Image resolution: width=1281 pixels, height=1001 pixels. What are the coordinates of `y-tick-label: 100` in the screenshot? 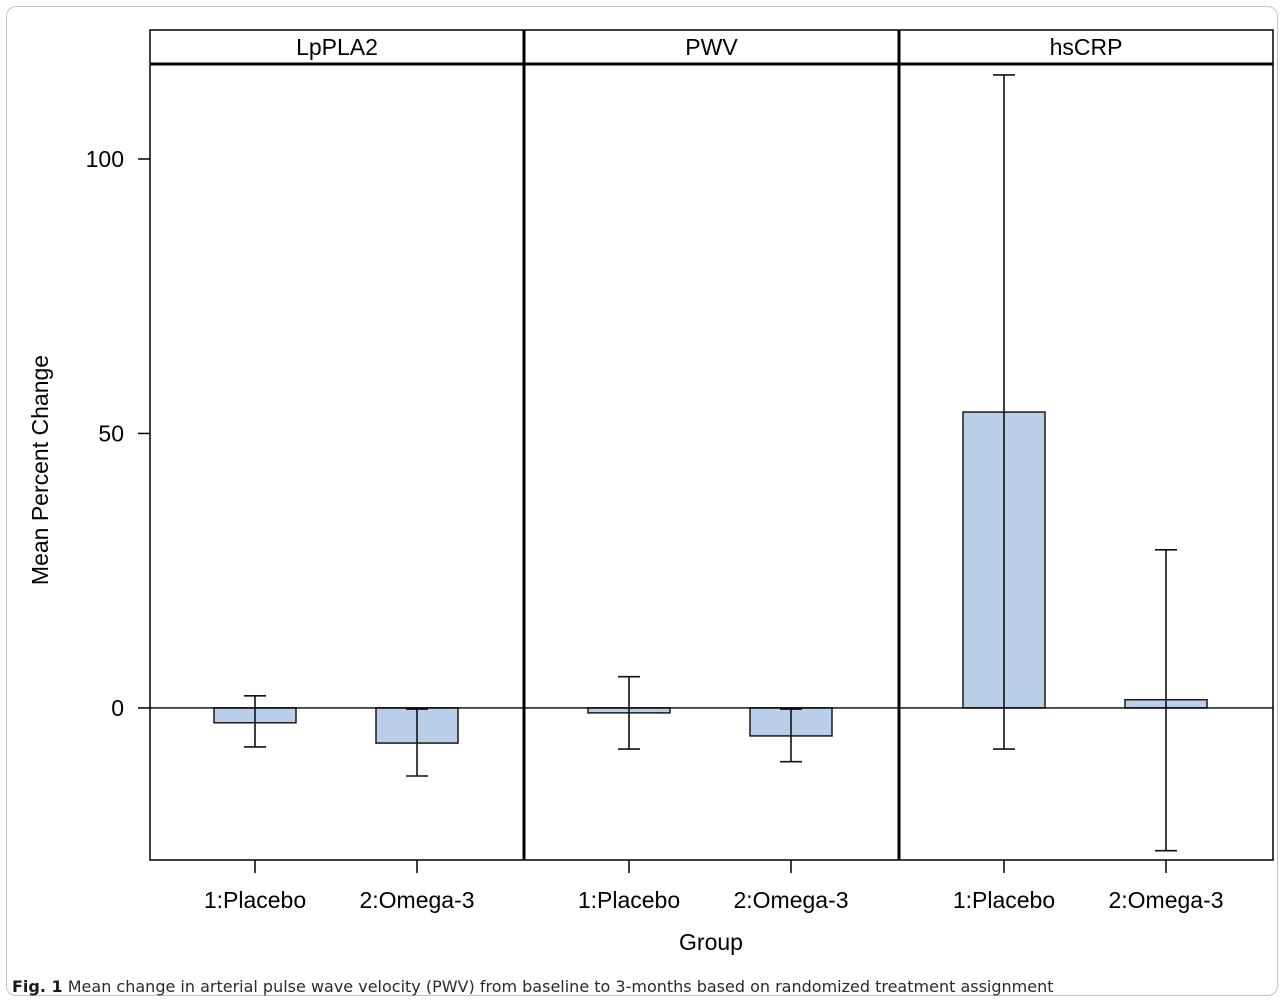 It's located at (105, 159).